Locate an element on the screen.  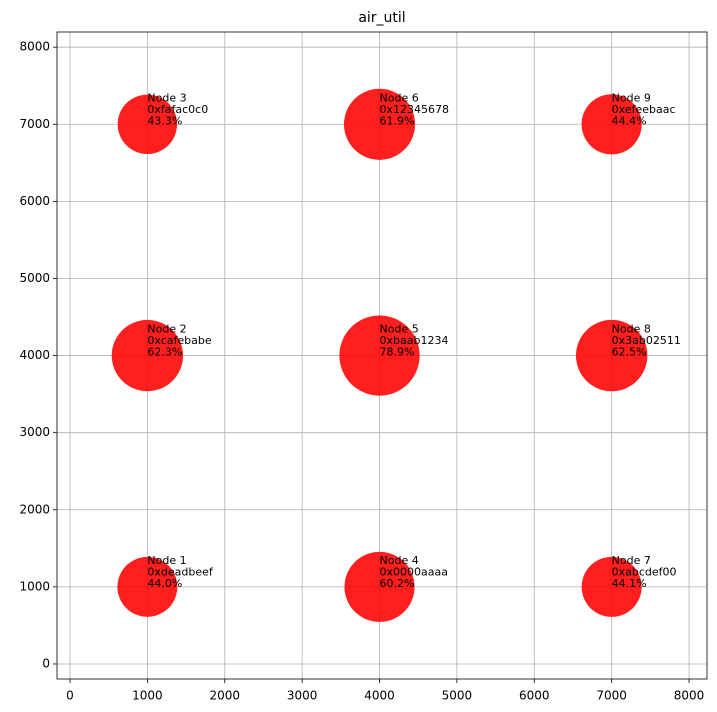
bubble-label-line: 44.4% is located at coordinates (629, 120).